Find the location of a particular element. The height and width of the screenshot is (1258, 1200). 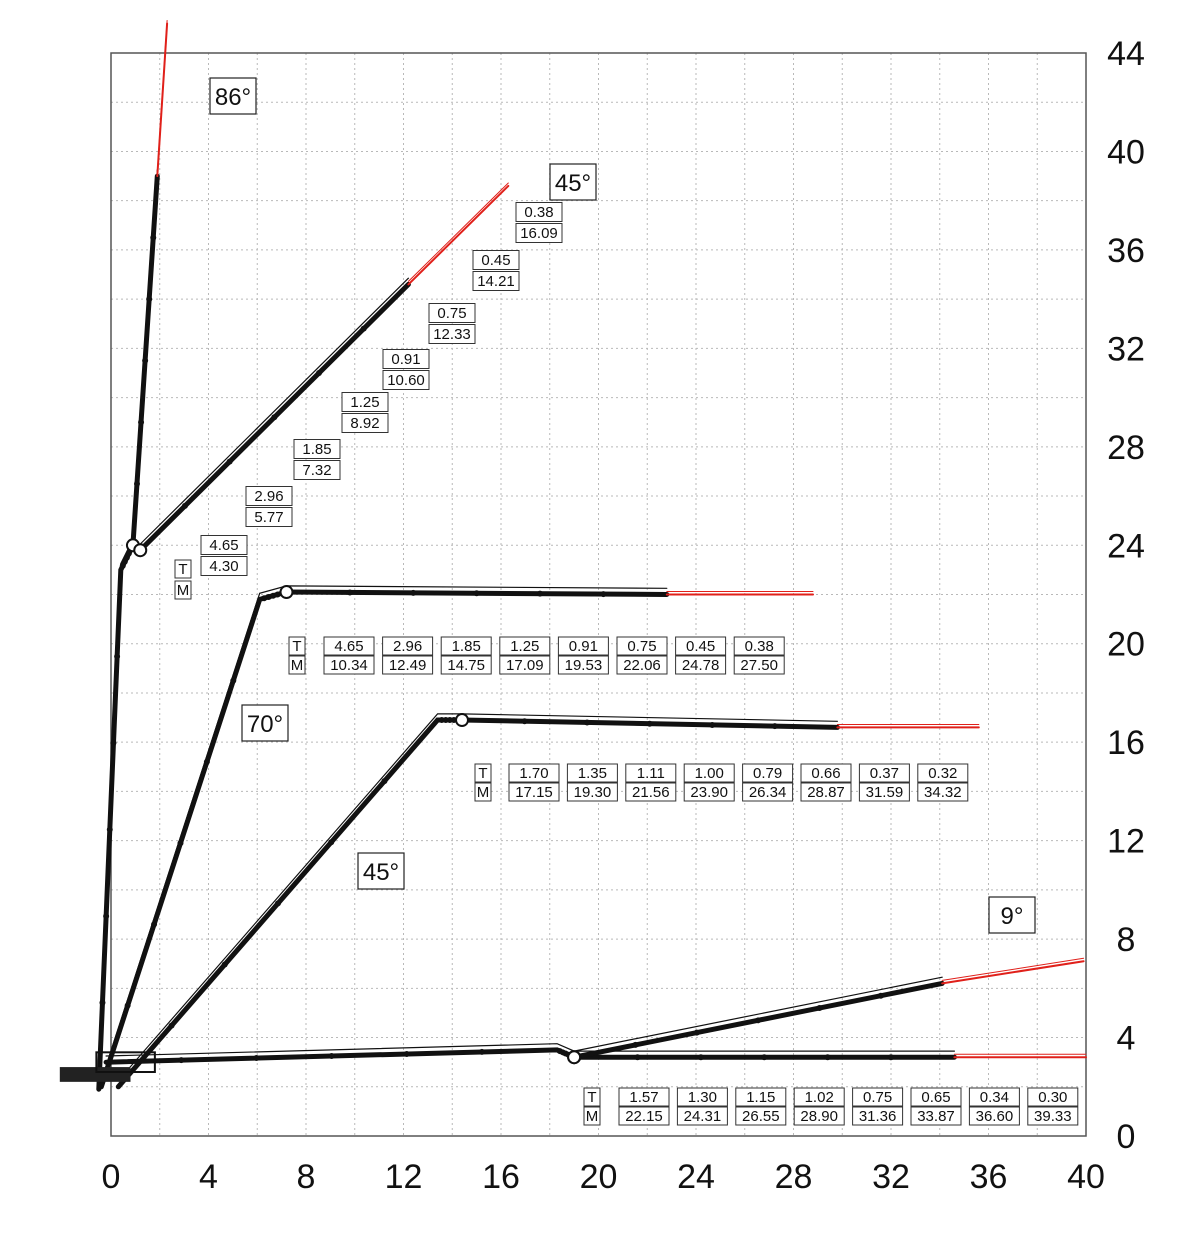

load-m: 17.09 is located at coordinates (525, 665).